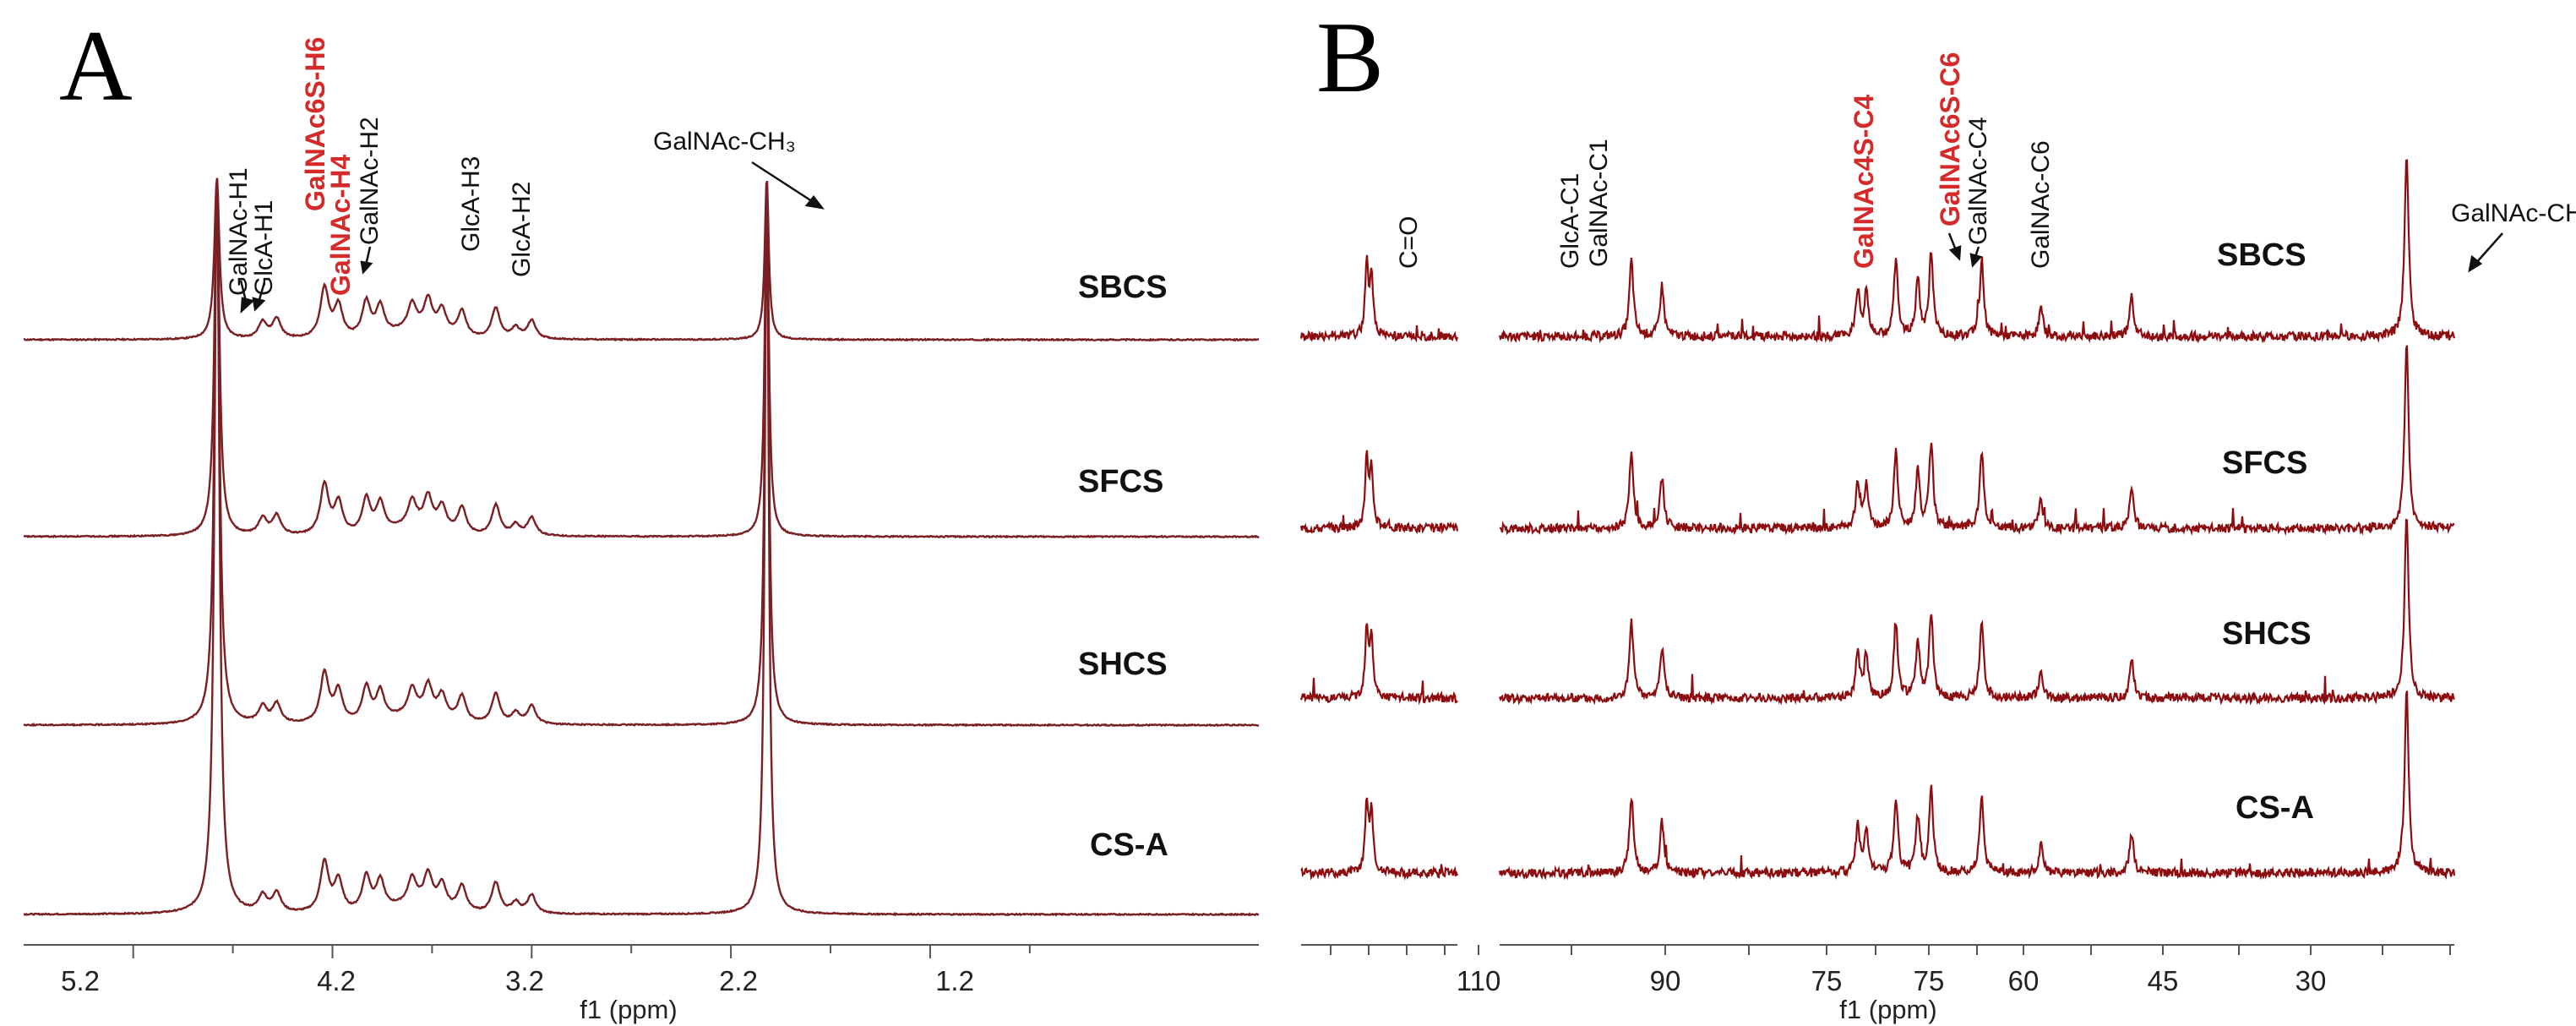  I want to click on panel-b-tick-label-110: 110, so click(1479, 981).